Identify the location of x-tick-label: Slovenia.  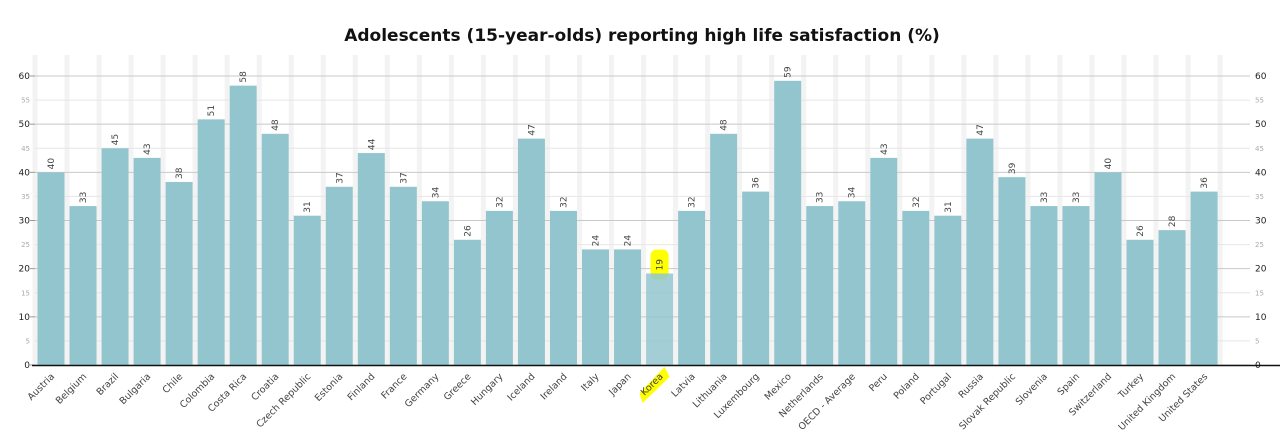
(1032, 389).